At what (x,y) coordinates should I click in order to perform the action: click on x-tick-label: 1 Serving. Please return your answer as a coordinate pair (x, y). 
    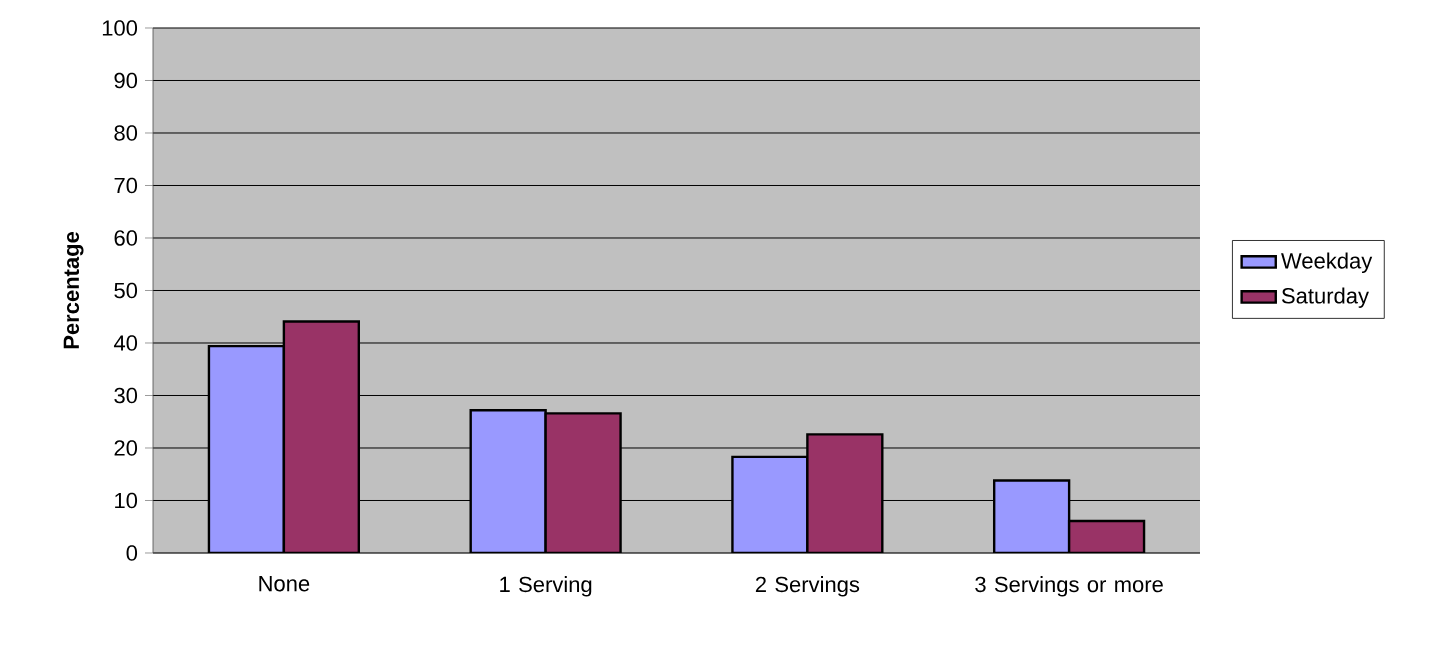
    Looking at the image, I should click on (546, 586).